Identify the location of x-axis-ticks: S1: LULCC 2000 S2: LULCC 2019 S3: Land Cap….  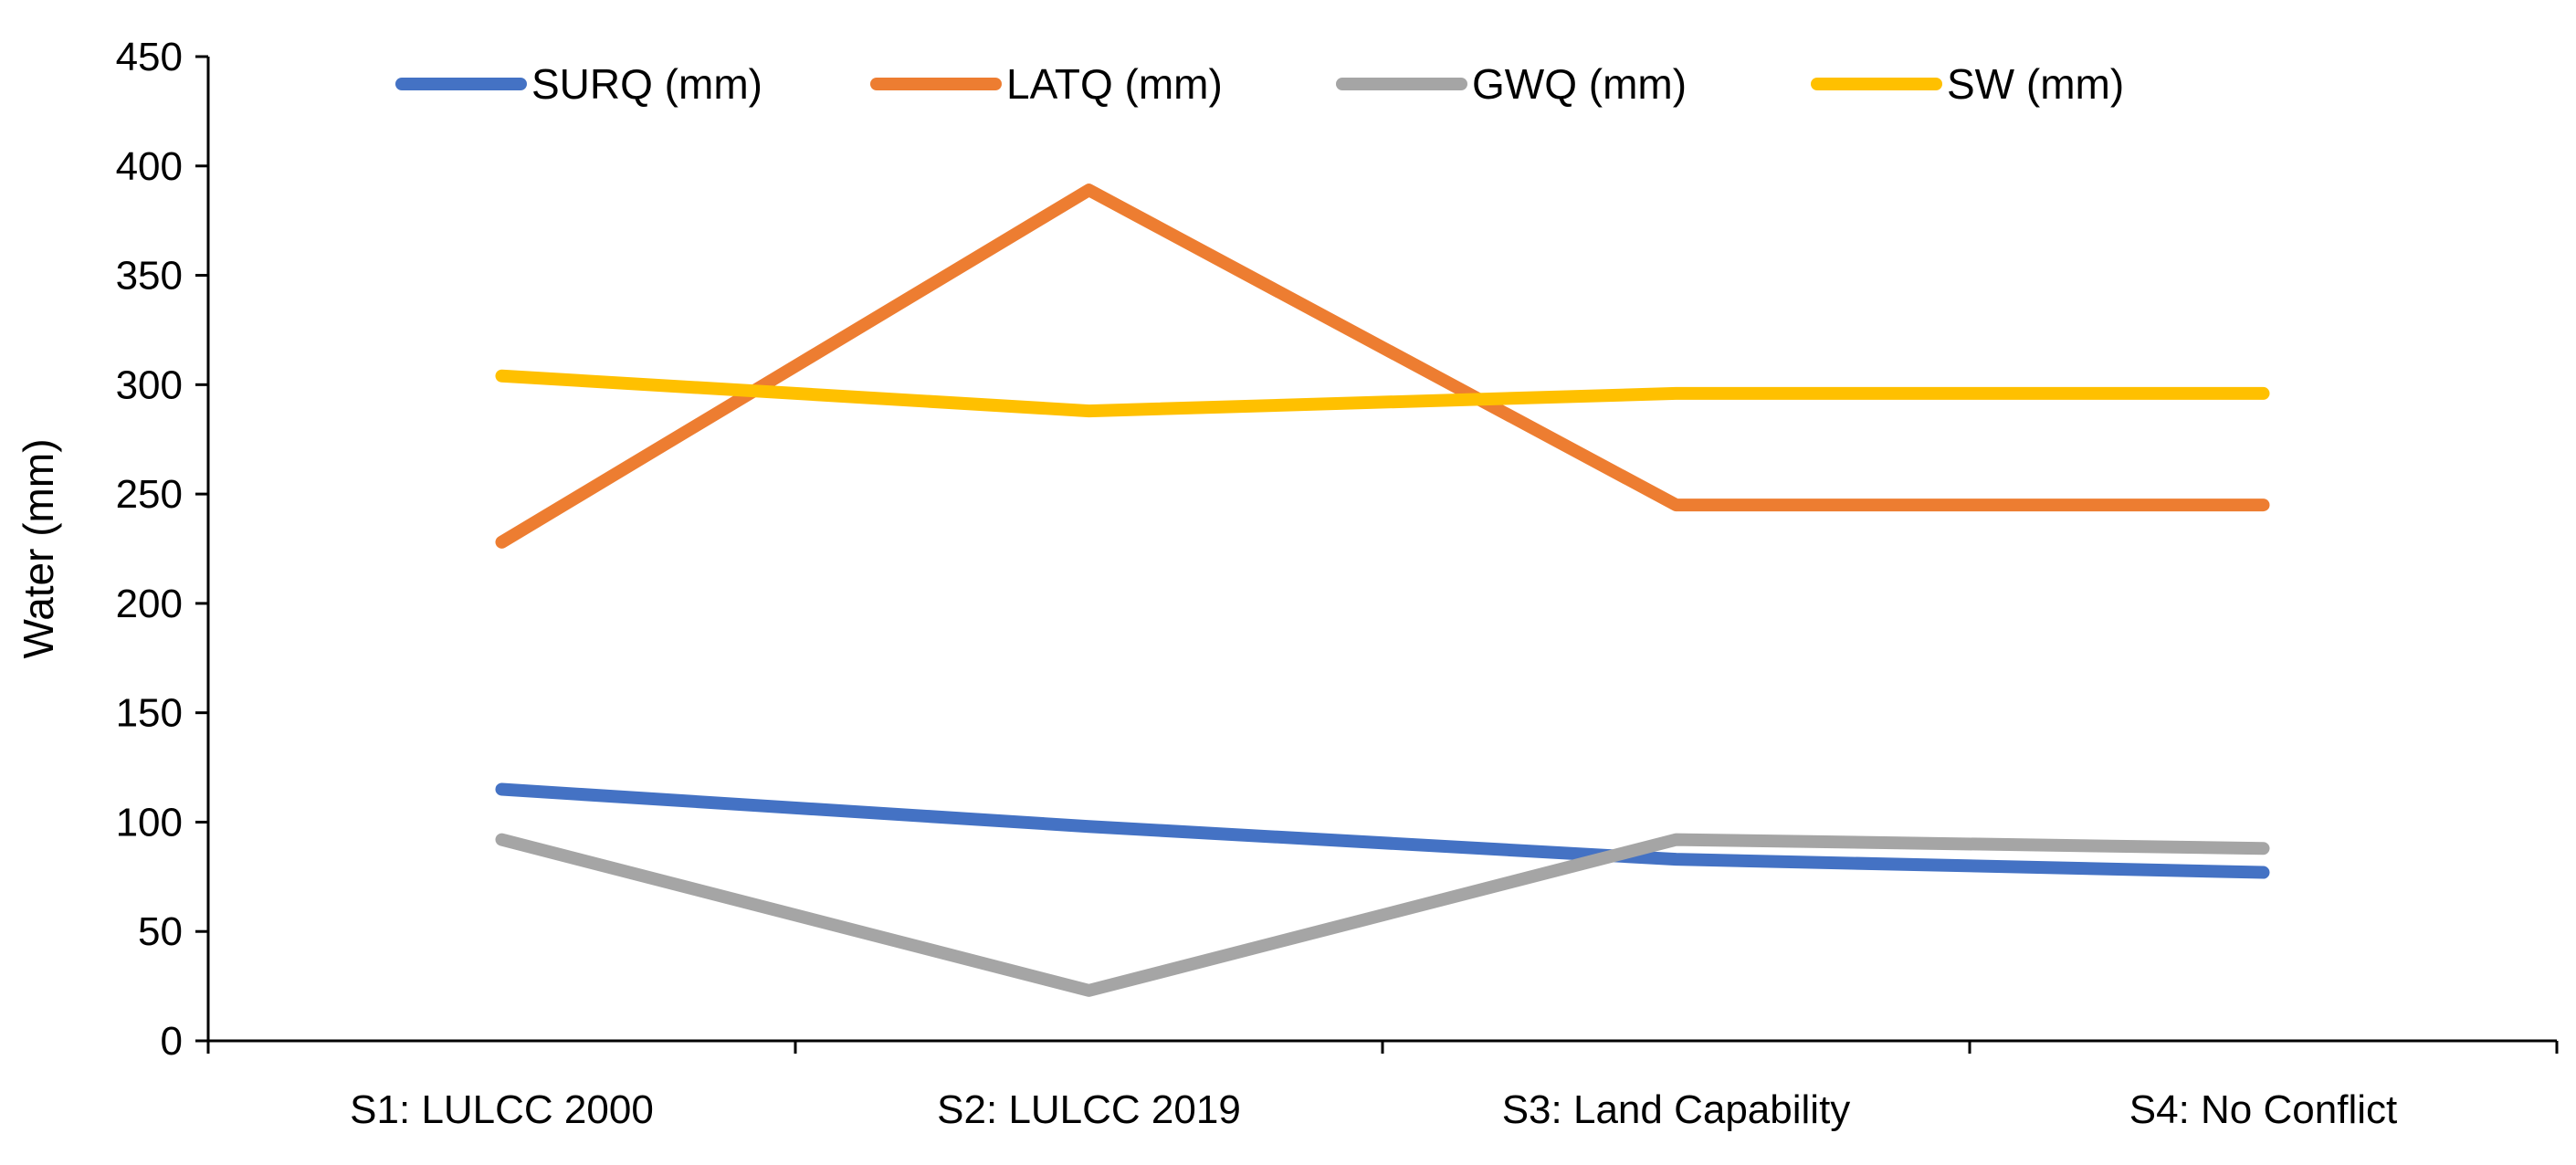
(1382, 1086).